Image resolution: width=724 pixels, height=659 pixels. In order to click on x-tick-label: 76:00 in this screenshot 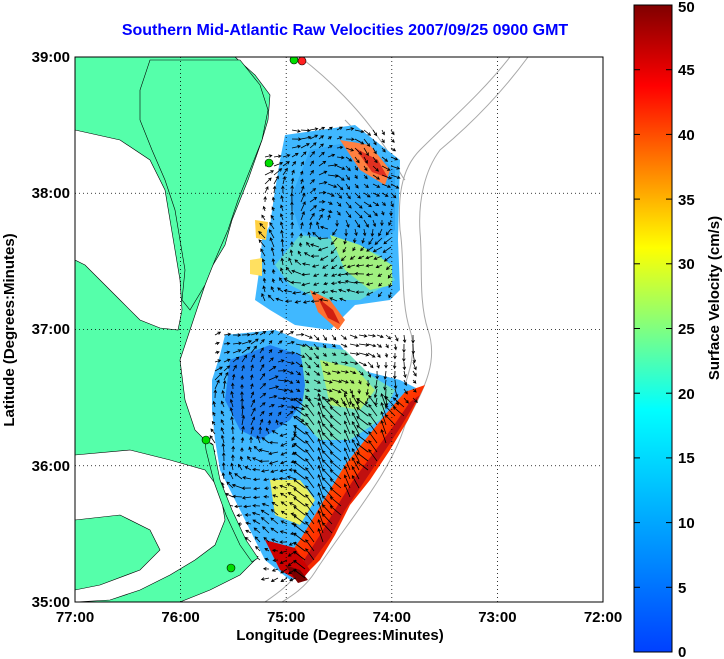, I will do `click(180, 617)`.